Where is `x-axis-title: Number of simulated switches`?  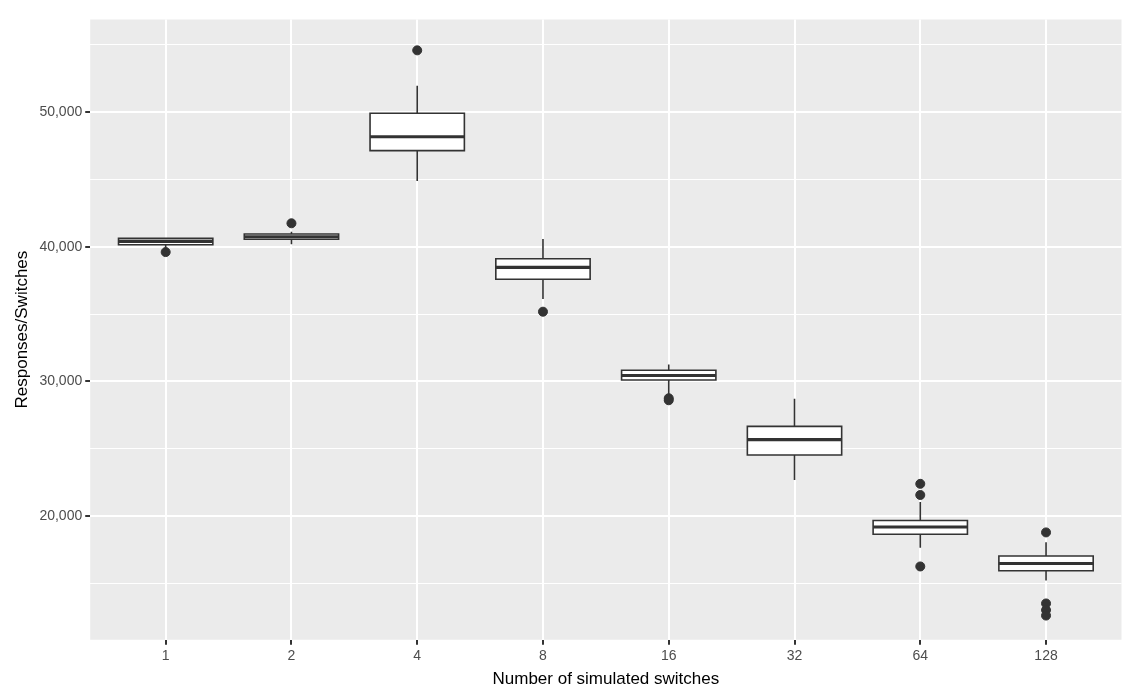 x-axis-title: Number of simulated switches is located at coordinates (606, 679).